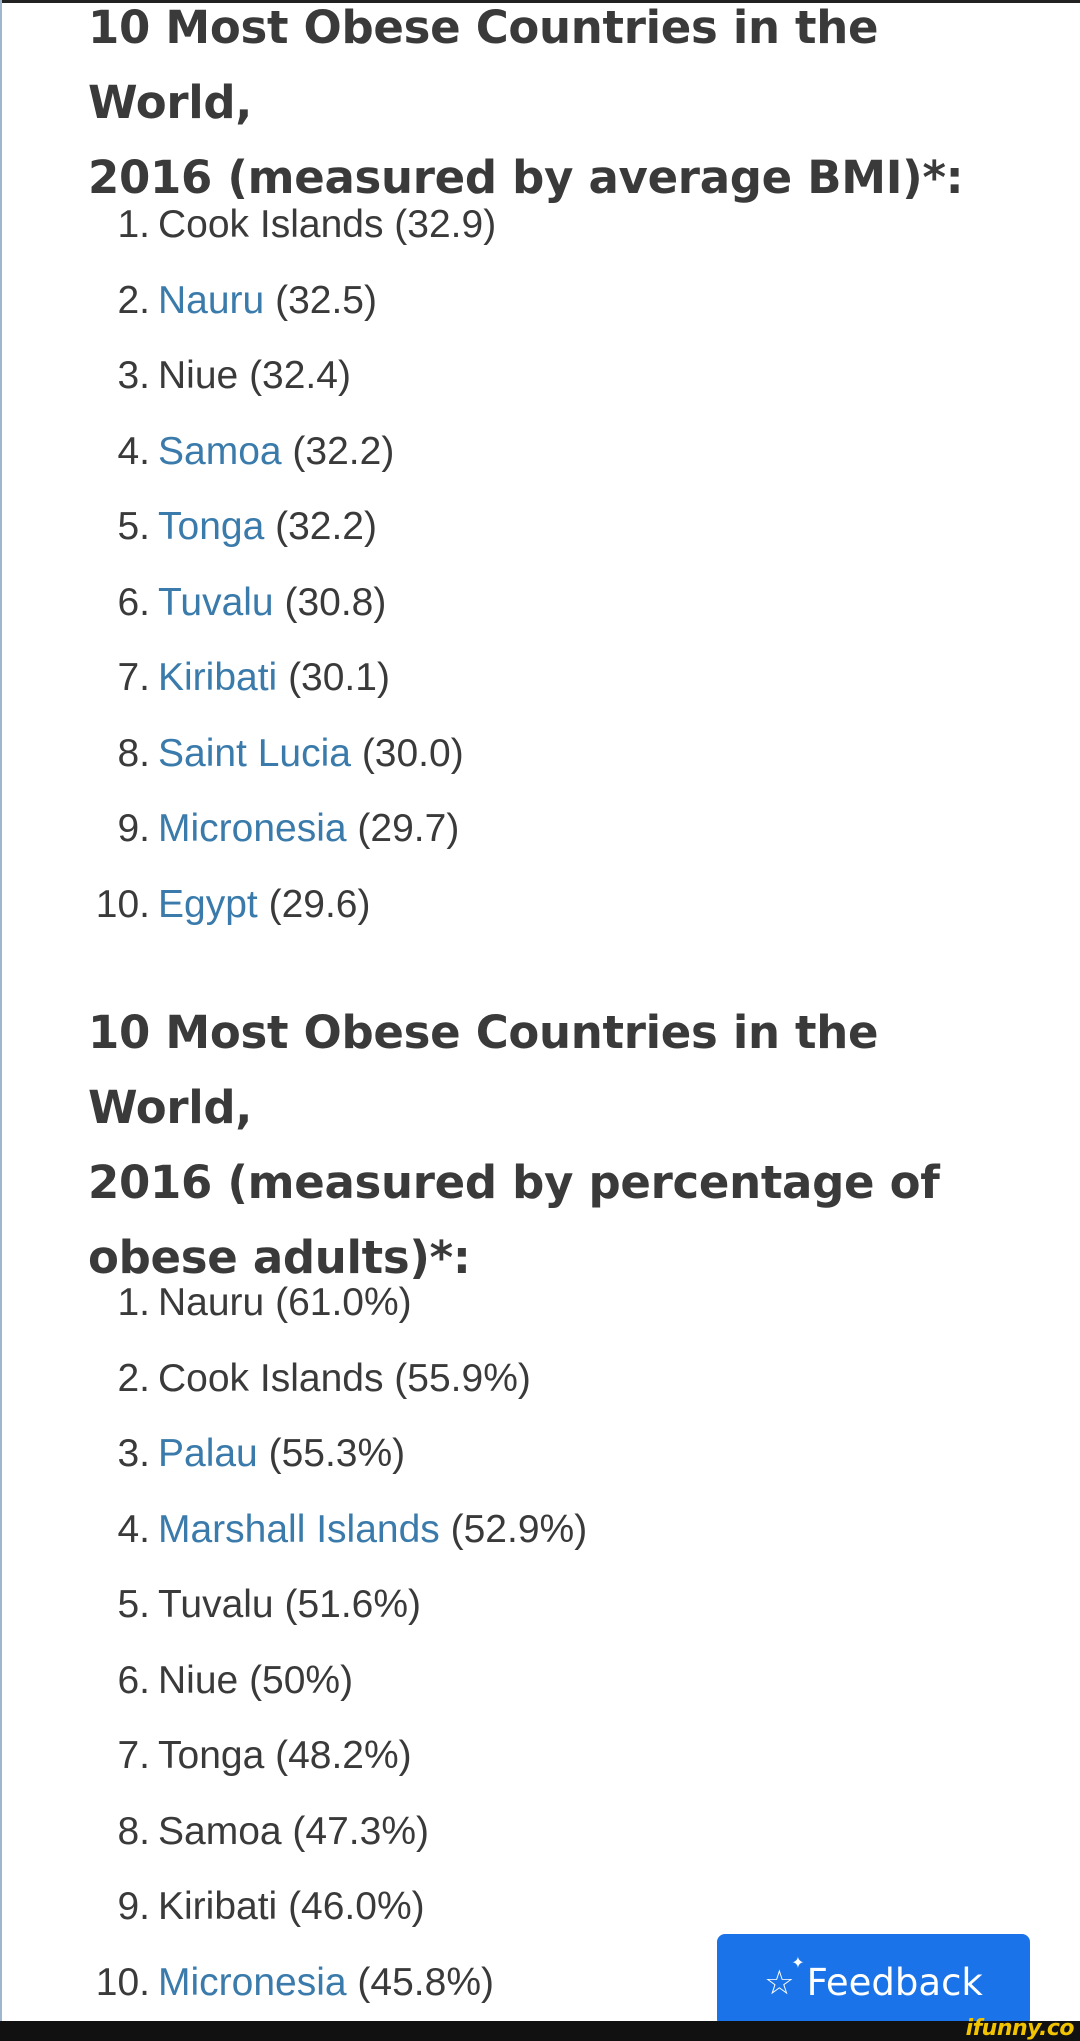 The image size is (1080, 2041). What do you see at coordinates (538, 829) in the screenshot?
I see `list-item: 9. Micronesia (29.7)` at bounding box center [538, 829].